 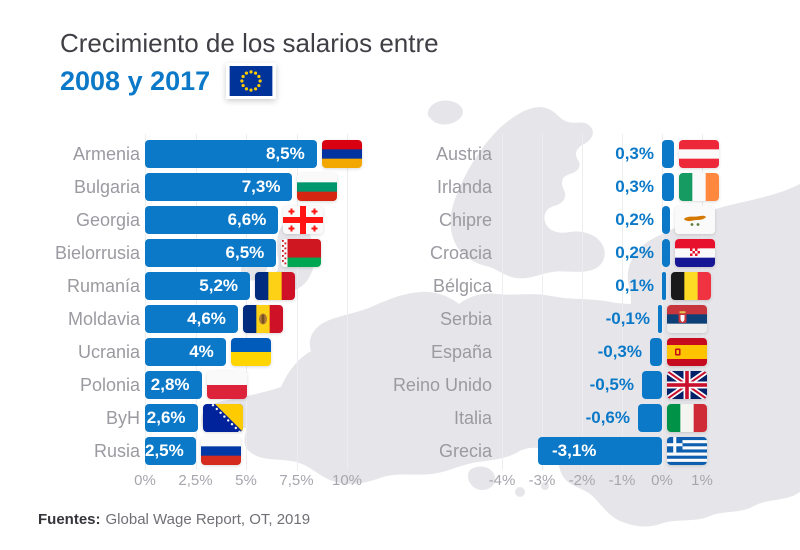 What do you see at coordinates (442, 385) in the screenshot?
I see `country-label-reino-unido: Reino Unido` at bounding box center [442, 385].